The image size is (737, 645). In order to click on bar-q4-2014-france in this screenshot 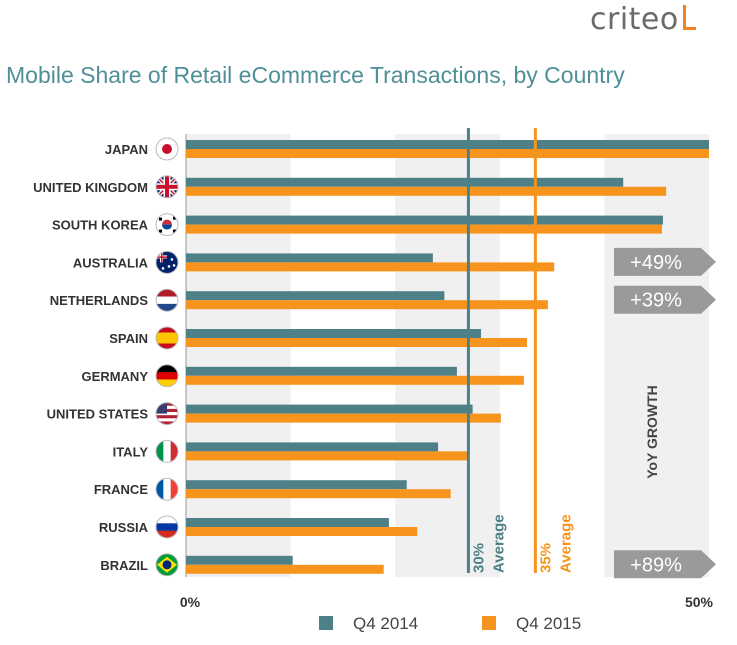, I will do `click(296, 485)`.